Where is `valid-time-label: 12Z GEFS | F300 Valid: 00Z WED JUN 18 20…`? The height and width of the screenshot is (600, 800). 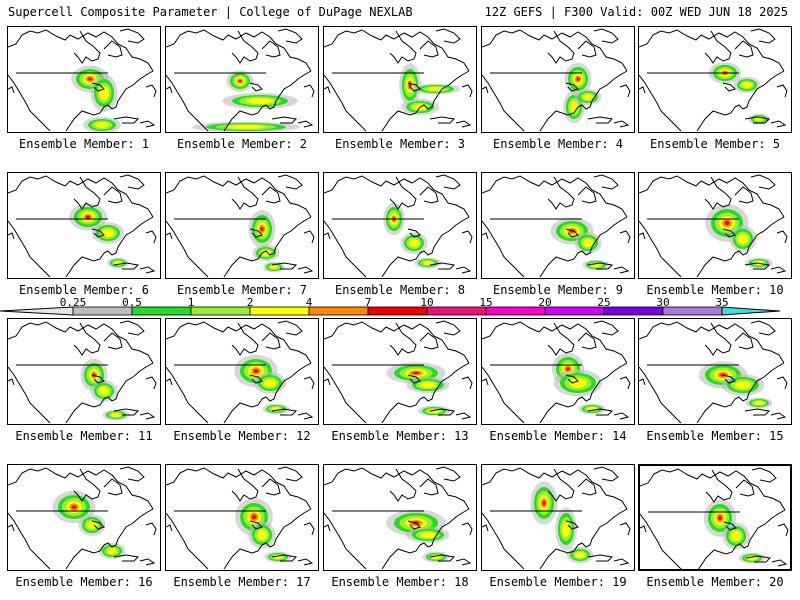
valid-time-label: 12Z GEFS | F300 Valid: 00Z WED JUN 18 20… is located at coordinates (636, 12).